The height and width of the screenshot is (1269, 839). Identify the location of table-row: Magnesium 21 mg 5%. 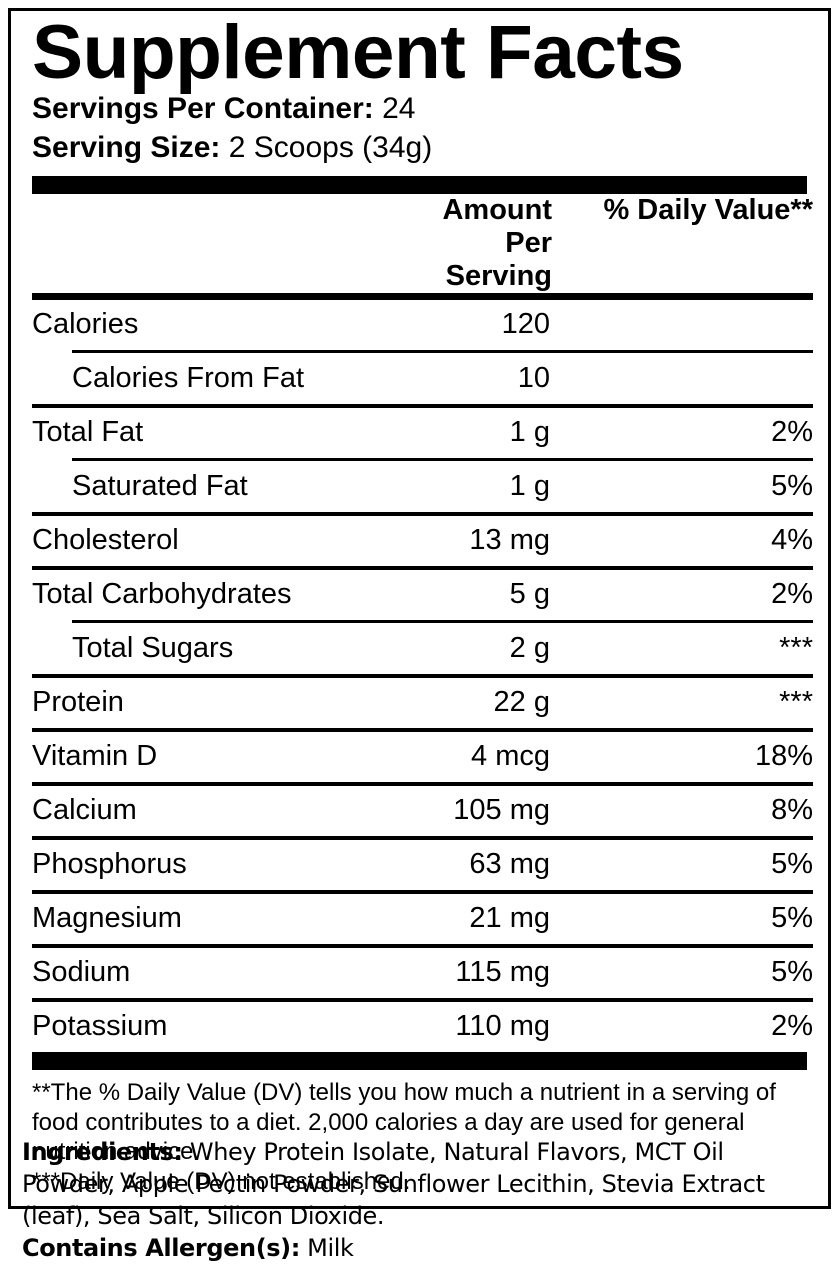
(422, 919).